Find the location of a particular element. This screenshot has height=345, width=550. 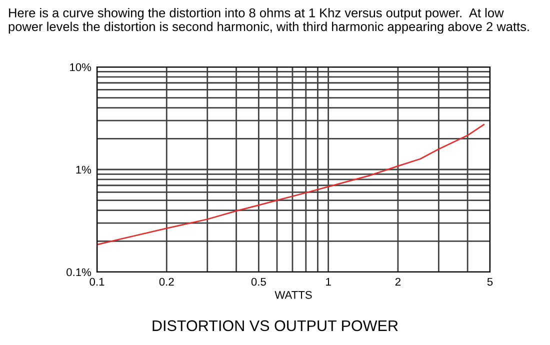

x-tick-label: 0.5 is located at coordinates (258, 282).